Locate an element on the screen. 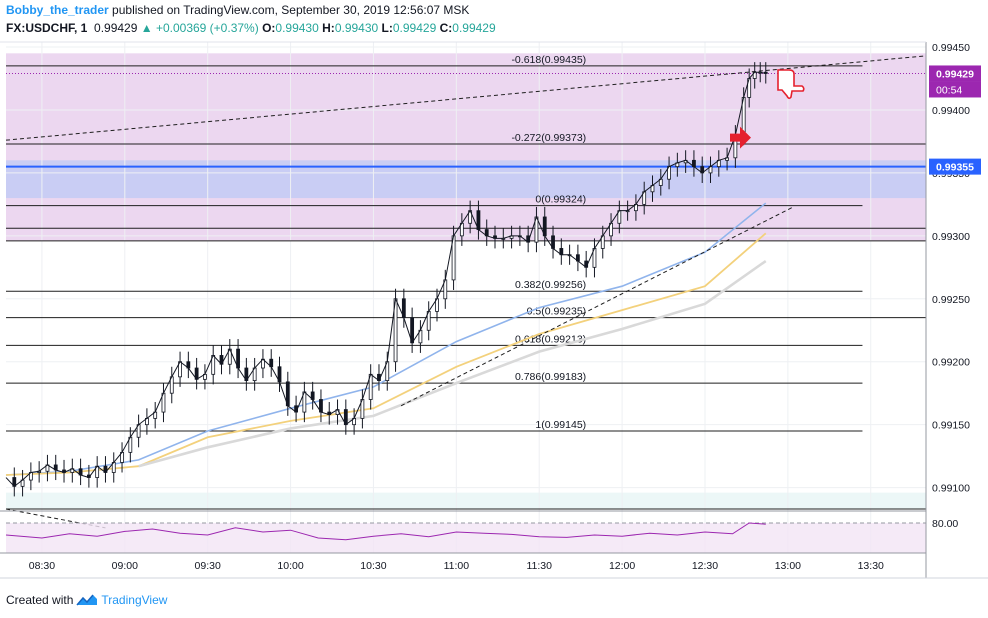 The image size is (988, 618). price-tick-label: 0.99300 is located at coordinates (951, 237).